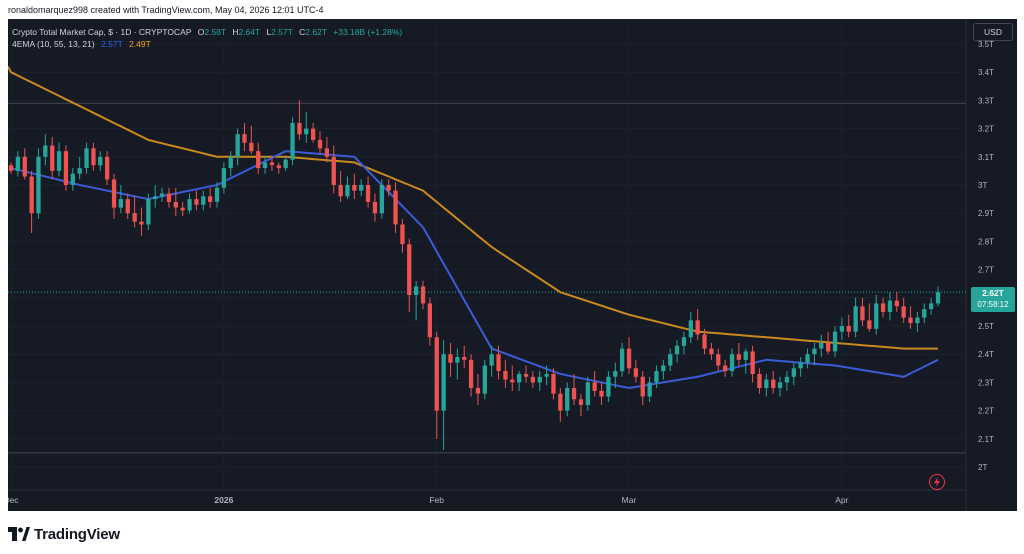  Describe the element at coordinates (986, 100) in the screenshot. I see `y-tick-label: 3.3T` at that location.